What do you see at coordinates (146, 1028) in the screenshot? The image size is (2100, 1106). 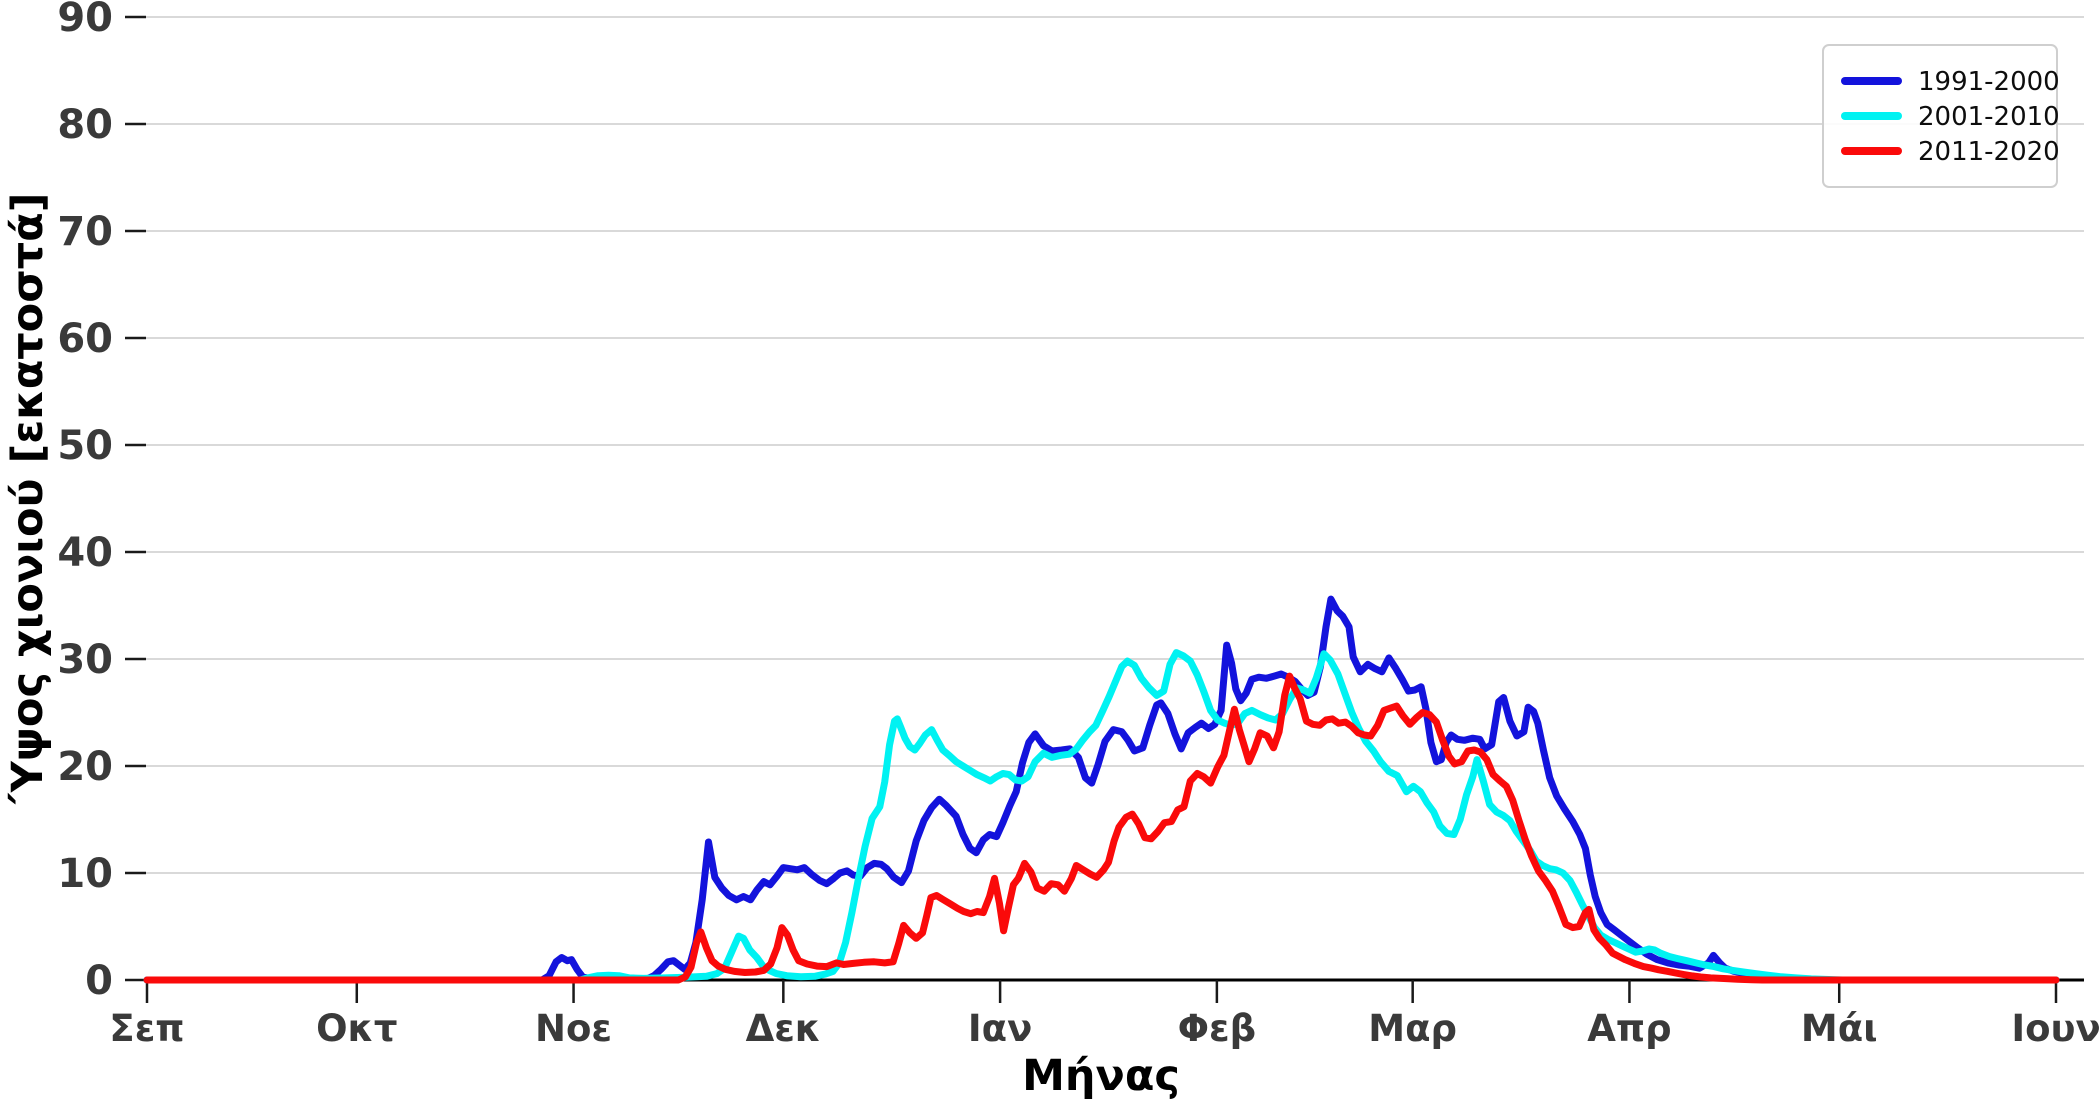 I see `x-tick-label-Σεπ: Σεπ` at bounding box center [146, 1028].